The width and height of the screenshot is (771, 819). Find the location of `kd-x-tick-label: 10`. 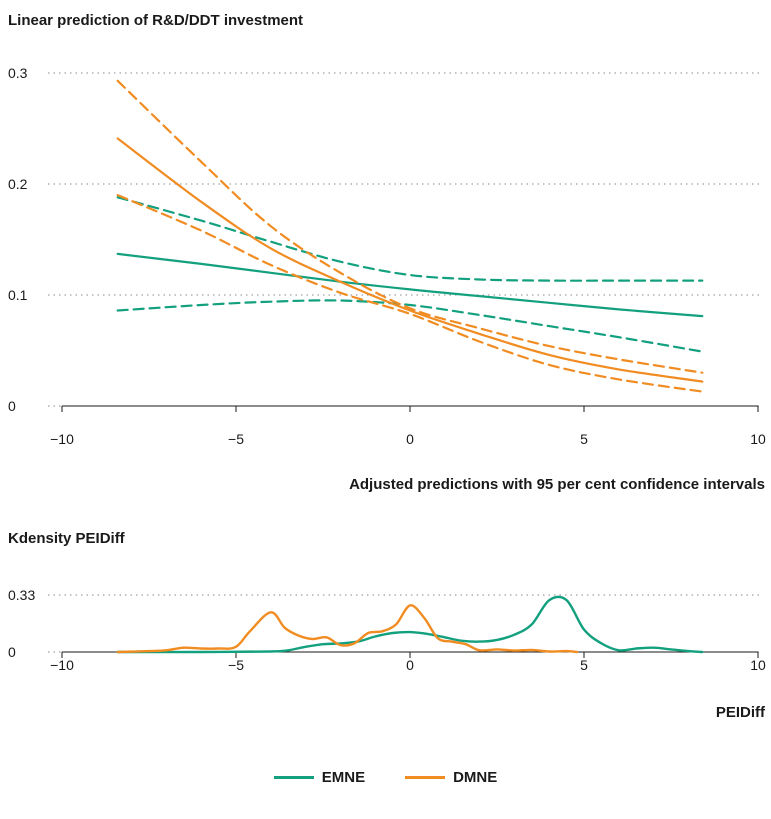

kd-x-tick-label: 10 is located at coordinates (758, 665).